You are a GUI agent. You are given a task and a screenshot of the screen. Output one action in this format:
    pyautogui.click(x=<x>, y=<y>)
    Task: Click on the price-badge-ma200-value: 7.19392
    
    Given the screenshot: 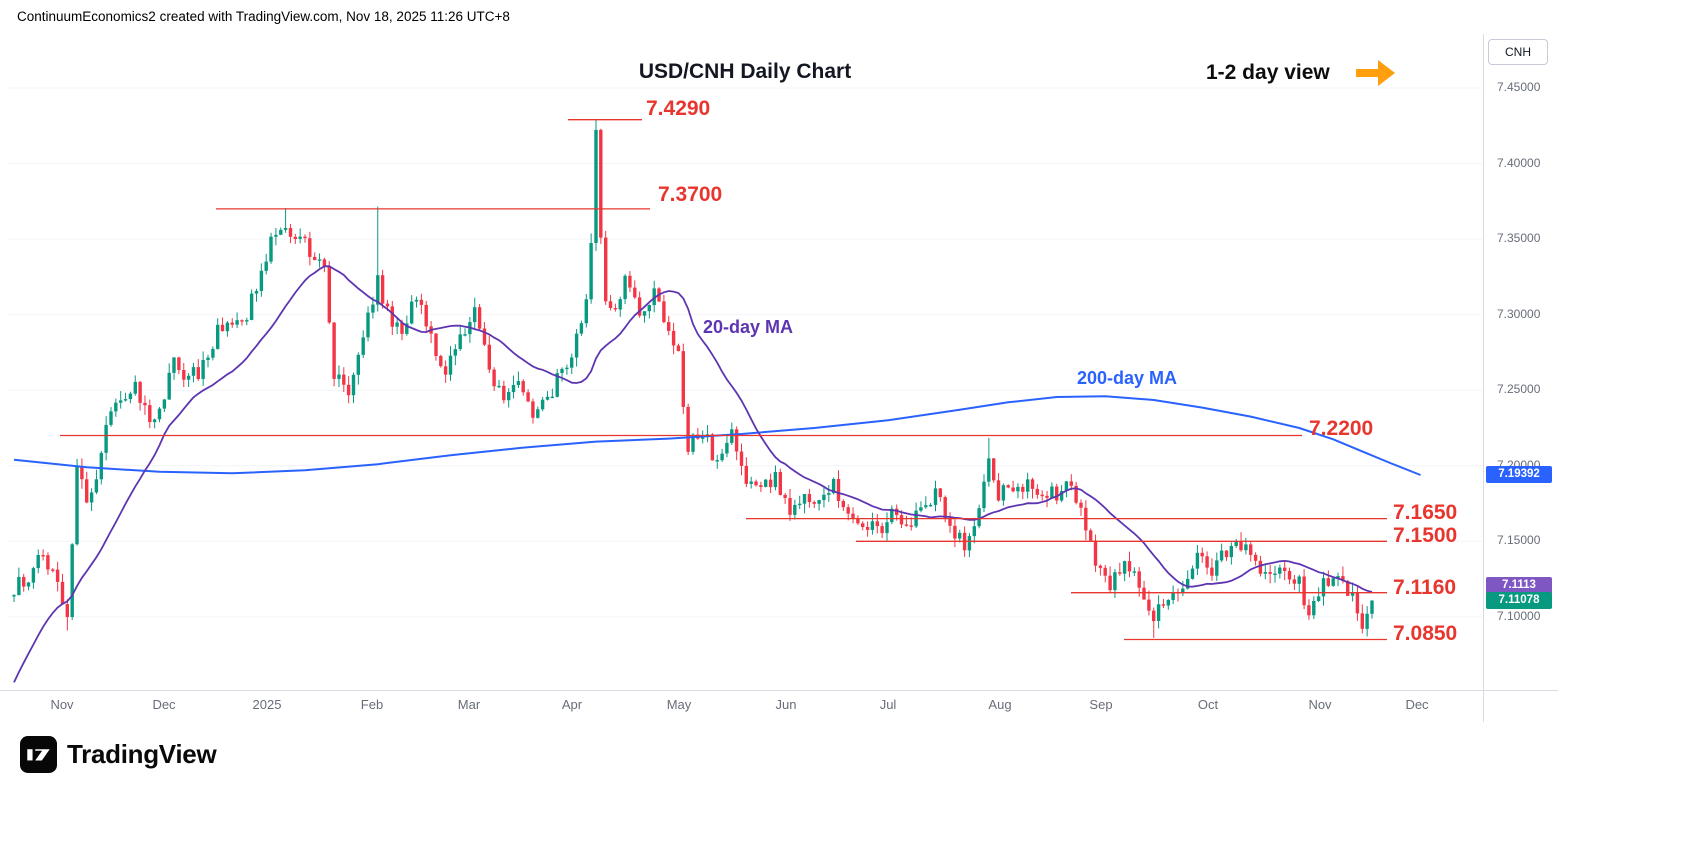 What is the action you would take?
    pyautogui.click(x=1519, y=475)
    